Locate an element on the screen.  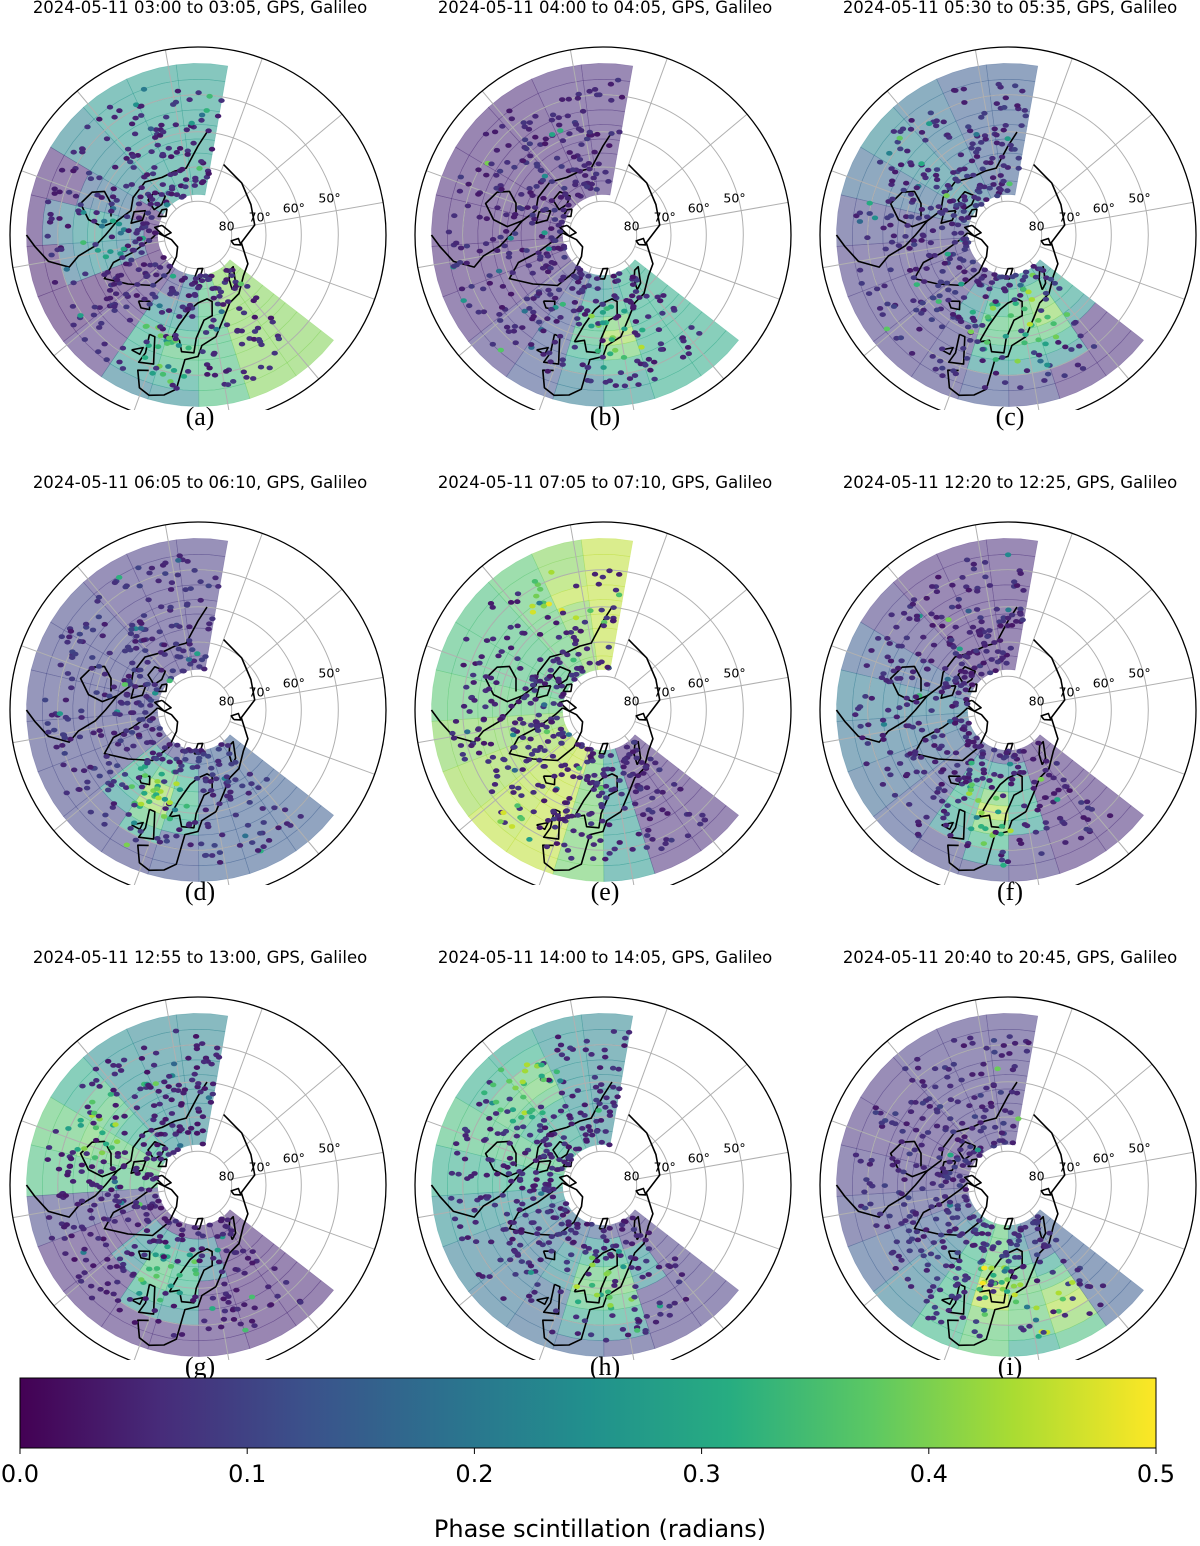
panel-title: 2024-05-11 14:00 to 14:05, GPS, Galileo is located at coordinates (605, 957).